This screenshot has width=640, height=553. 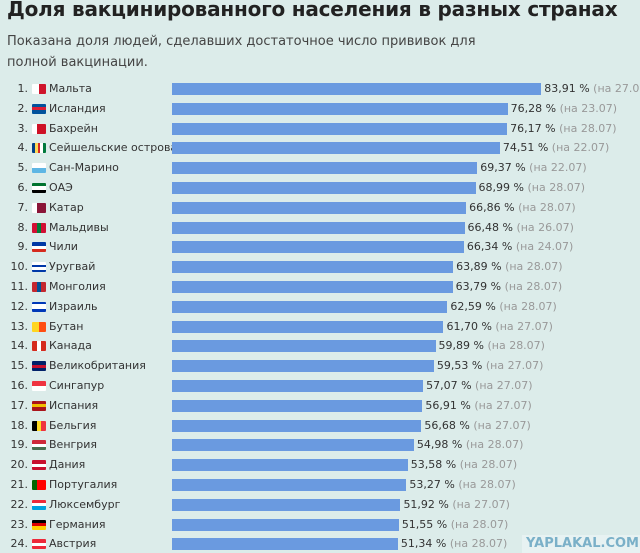 I want to click on bar-row: 2. Исландия 76,28 % (на 23.07), so click(x=320, y=108).